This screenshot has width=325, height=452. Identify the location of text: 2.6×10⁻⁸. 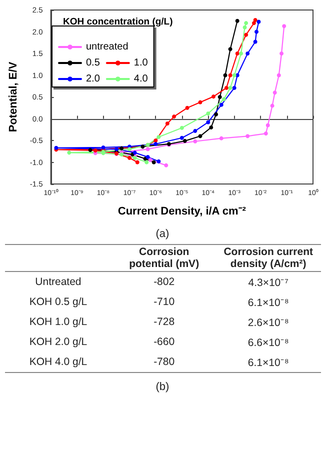
(268, 323).